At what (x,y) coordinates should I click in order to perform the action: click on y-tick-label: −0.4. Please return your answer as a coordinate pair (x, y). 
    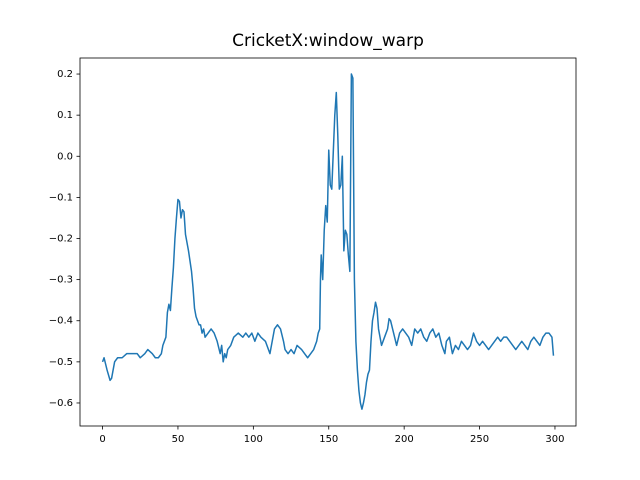
    Looking at the image, I should click on (61, 321).